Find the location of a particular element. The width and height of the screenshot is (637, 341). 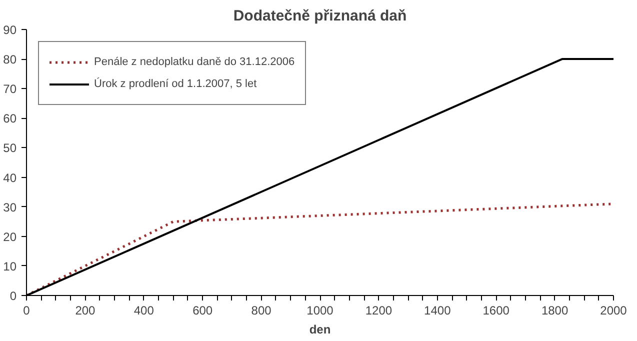

y-tick-label: 60 is located at coordinates (10, 119).